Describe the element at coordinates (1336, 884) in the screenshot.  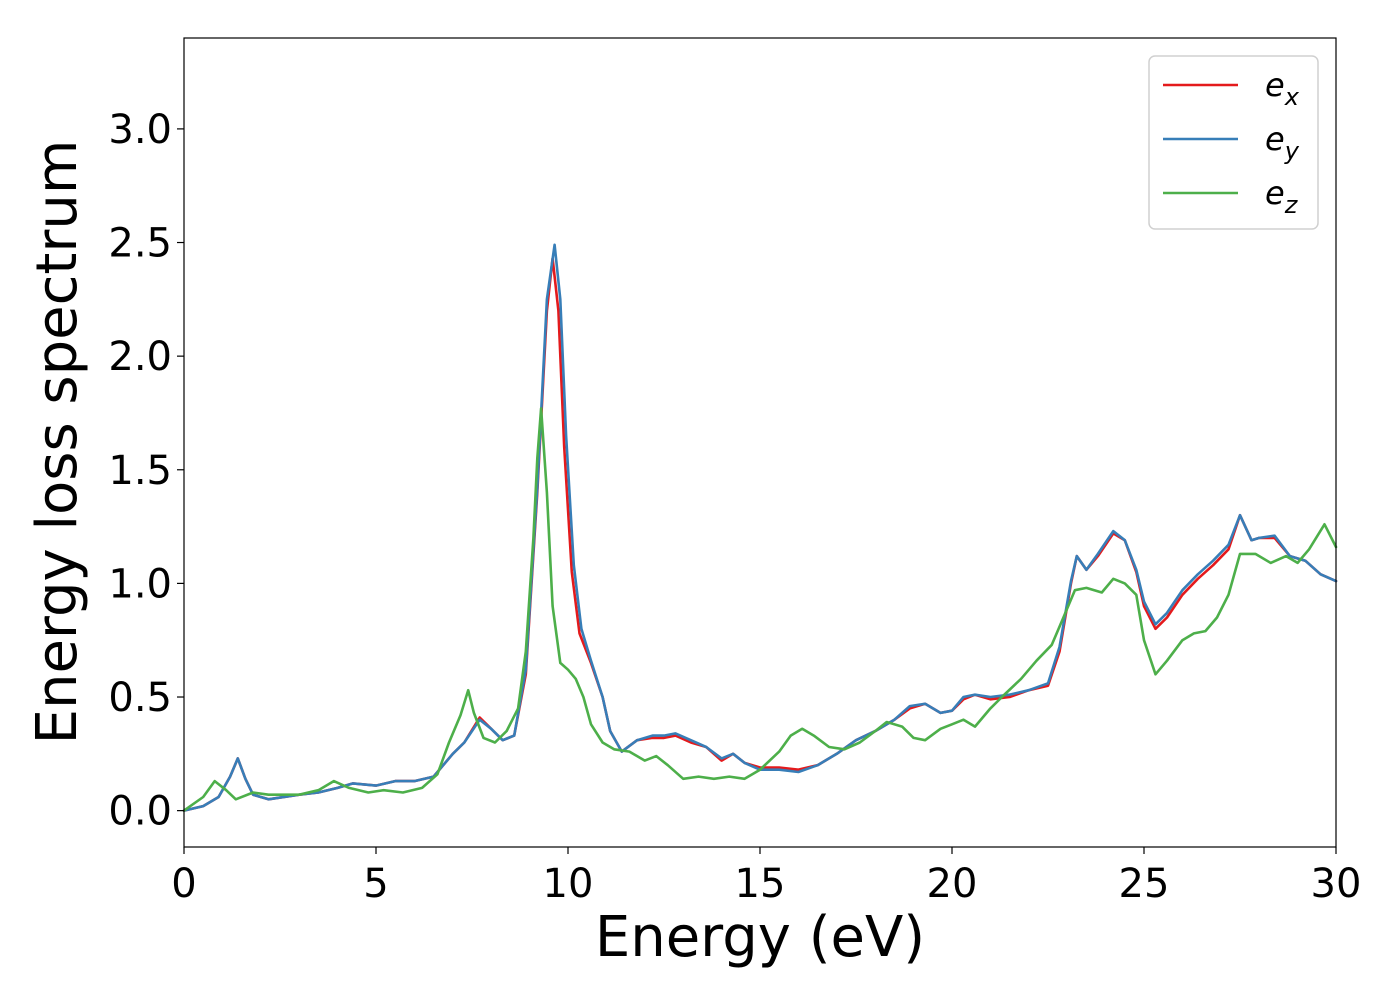
I see `x-tick-label: 30` at that location.